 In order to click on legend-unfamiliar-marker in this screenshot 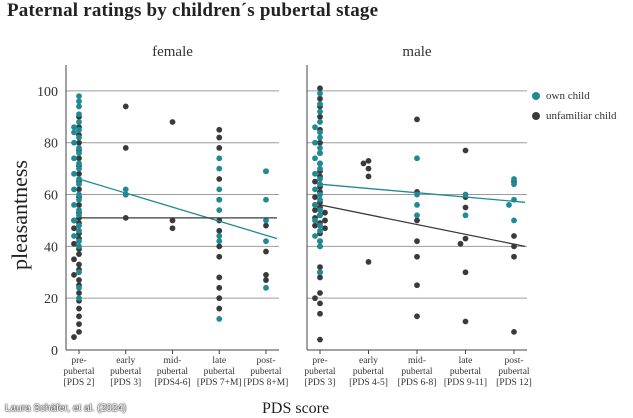, I will do `click(536, 116)`.